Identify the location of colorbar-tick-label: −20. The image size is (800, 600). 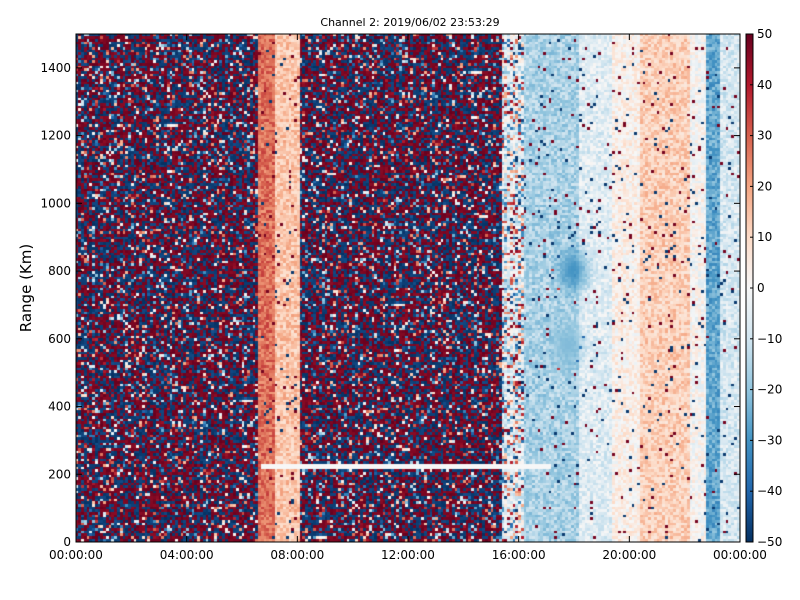
(769, 390).